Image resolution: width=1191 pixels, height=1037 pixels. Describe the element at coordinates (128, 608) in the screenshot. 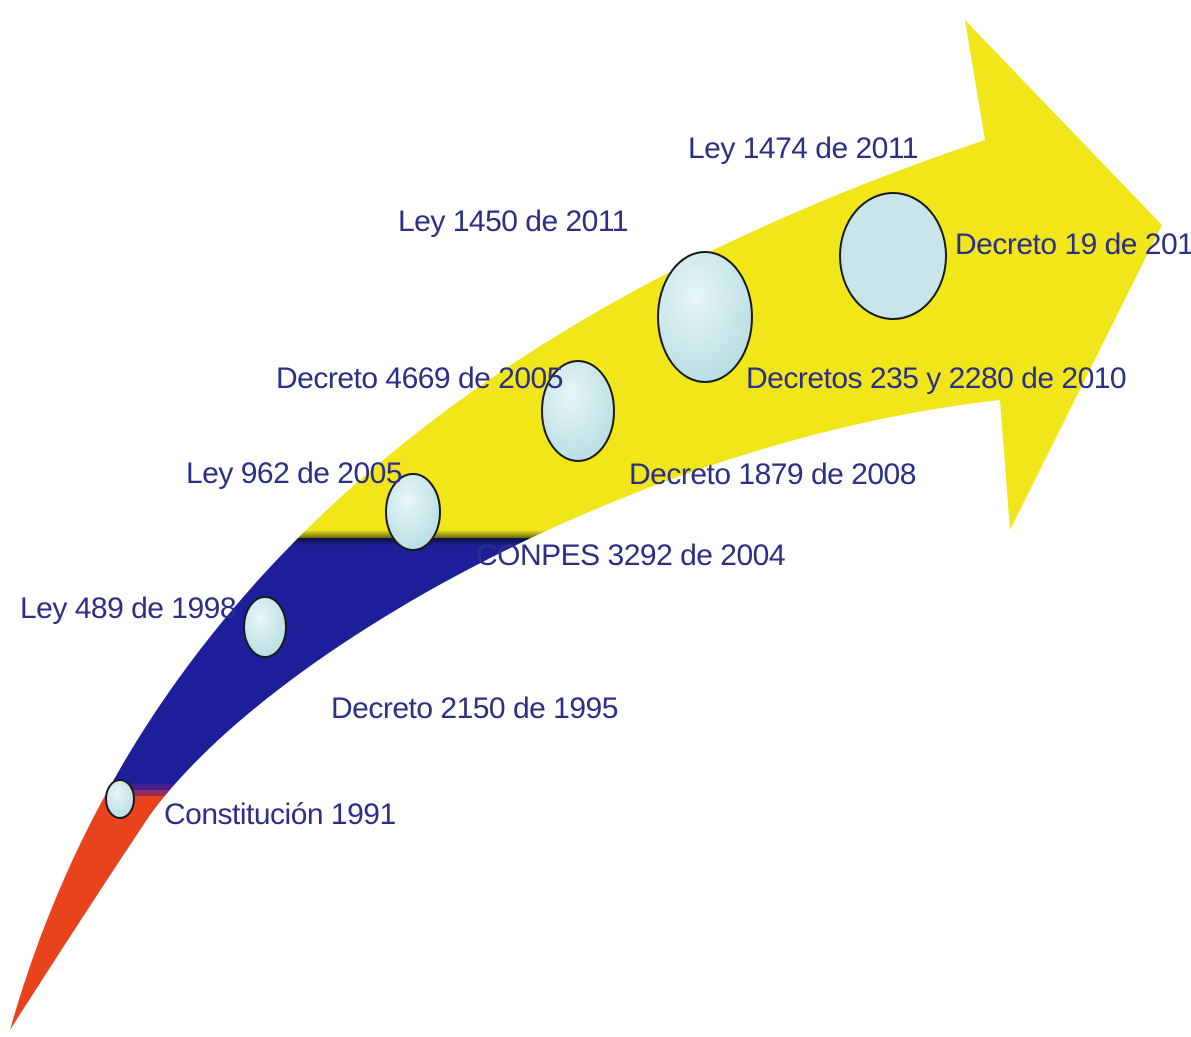

I see `milestone-label-ley-489-1998: Ley 489 de 1998` at that location.